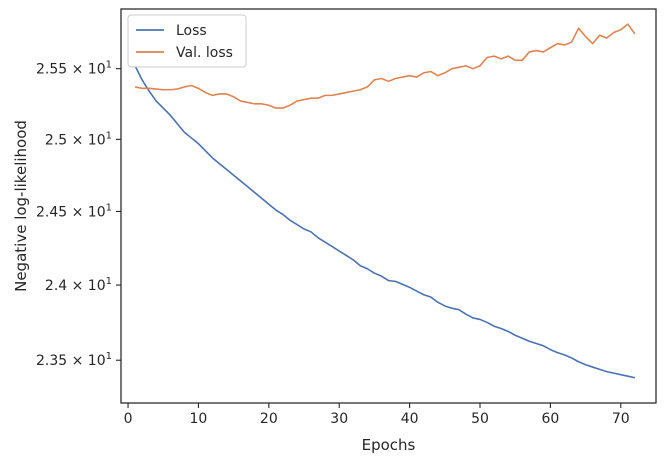  I want to click on legend: Loss Val. loss, so click(187, 41).